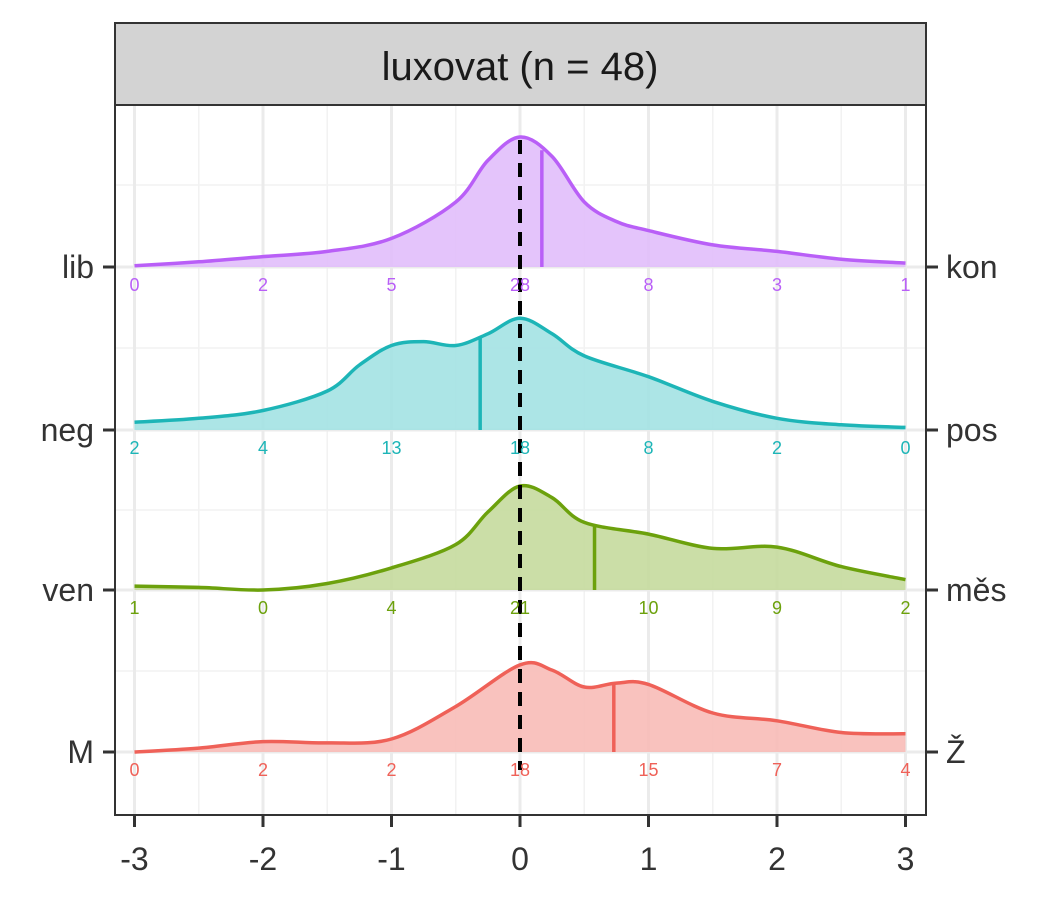 The width and height of the screenshot is (1050, 900). What do you see at coordinates (67, 430) in the screenshot?
I see `left-axis-label: neg` at bounding box center [67, 430].